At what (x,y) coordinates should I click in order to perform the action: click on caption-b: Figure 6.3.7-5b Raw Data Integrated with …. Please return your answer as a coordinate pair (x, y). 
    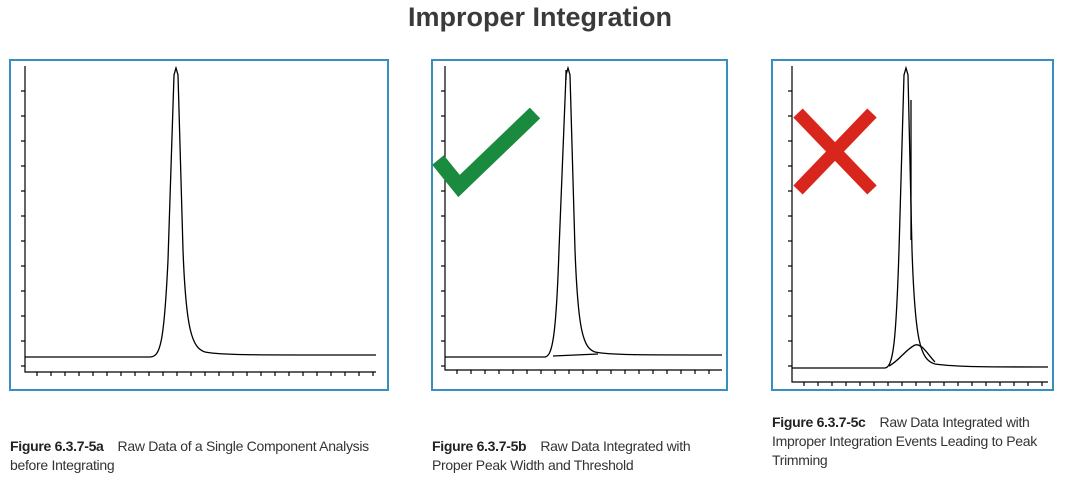
    Looking at the image, I should click on (582, 456).